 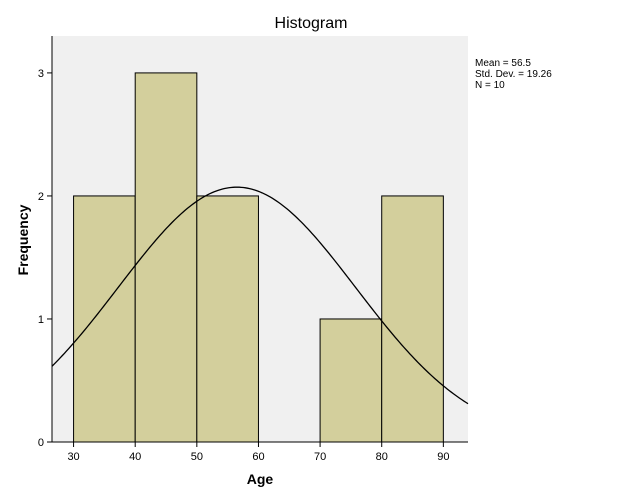 I want to click on stat-n: N = 10, so click(x=490, y=85).